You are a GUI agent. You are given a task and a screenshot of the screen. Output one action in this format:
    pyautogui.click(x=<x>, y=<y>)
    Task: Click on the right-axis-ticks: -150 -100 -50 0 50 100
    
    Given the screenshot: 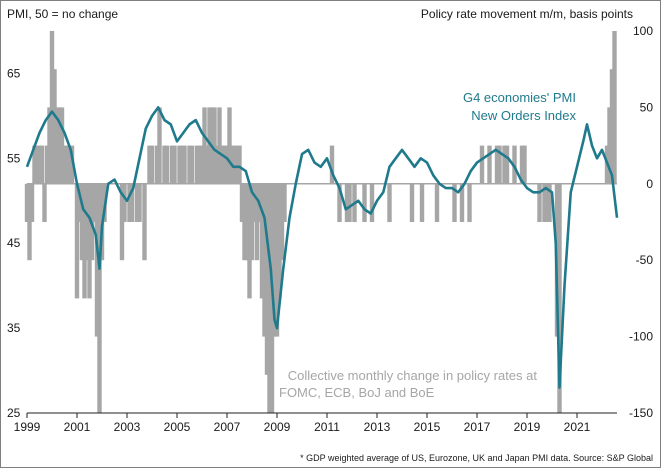 What is the action you would take?
    pyautogui.click(x=641, y=222)
    